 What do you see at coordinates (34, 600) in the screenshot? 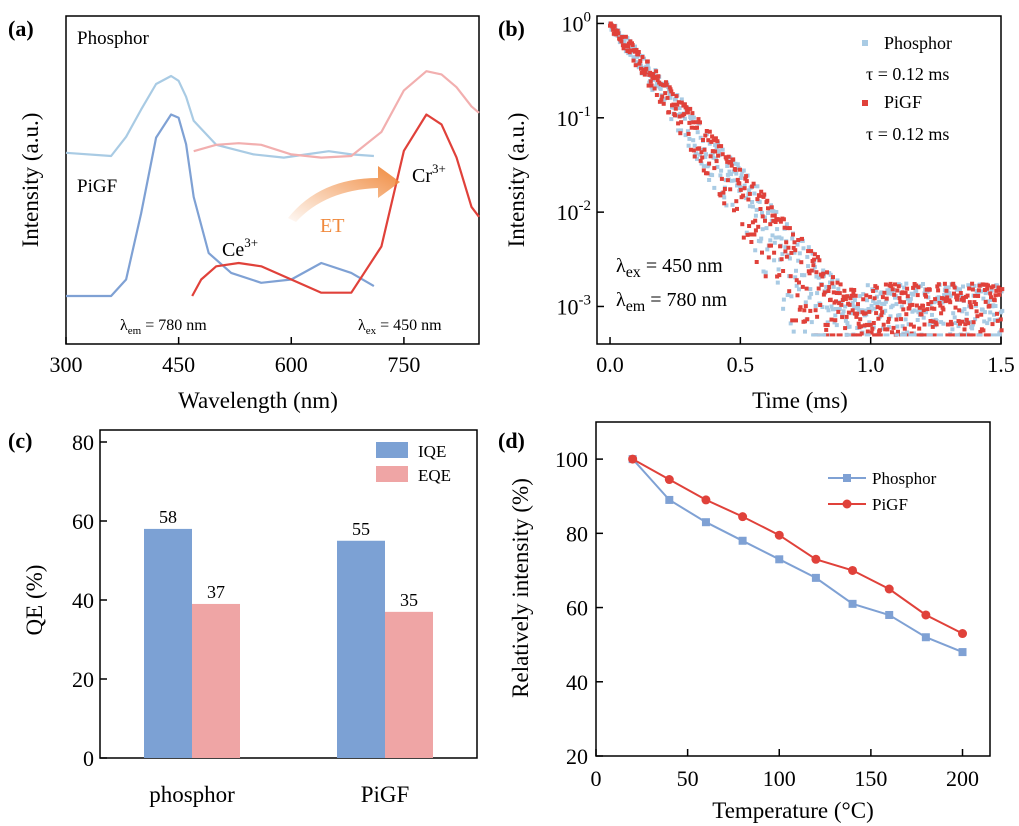
I see `panel-c-ylabel: QE (%)` at bounding box center [34, 600].